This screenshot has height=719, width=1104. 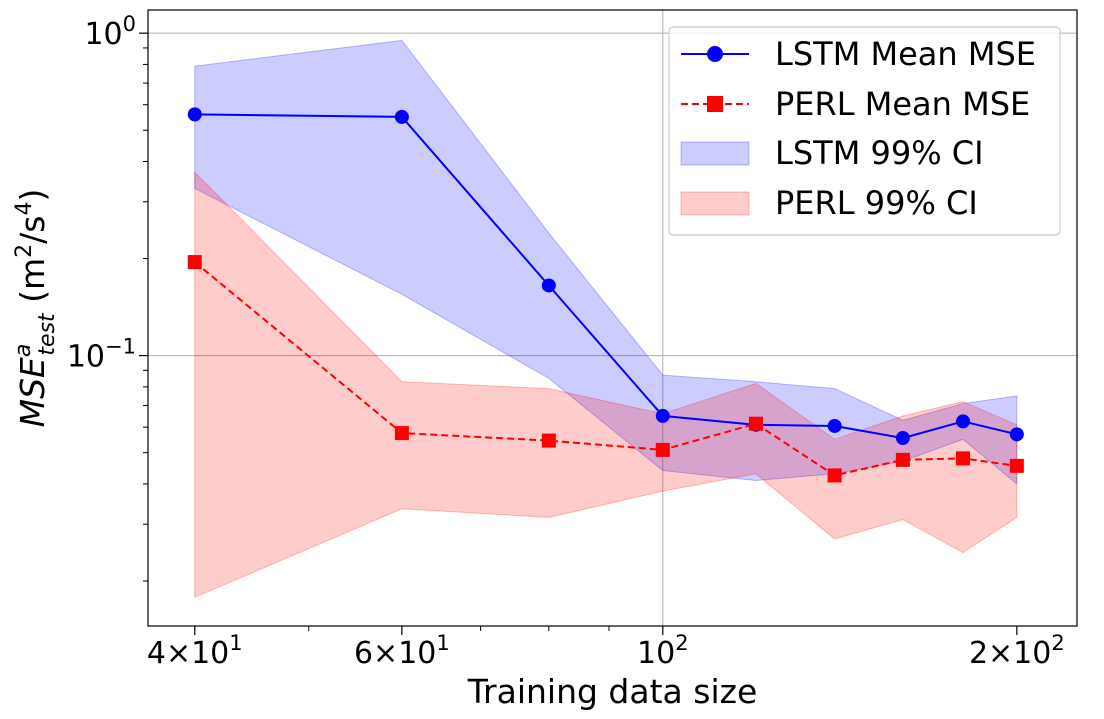 I want to click on legend-entry: PERL 99% CI, so click(x=829, y=203).